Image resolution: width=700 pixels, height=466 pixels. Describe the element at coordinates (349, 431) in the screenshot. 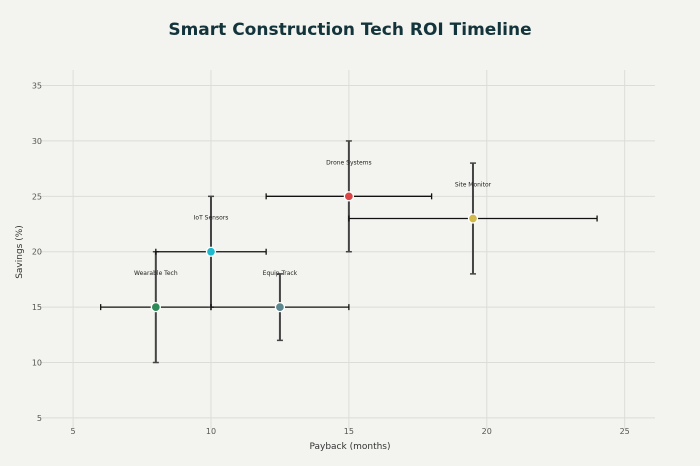

I see `x-tick-label: 15` at that location.